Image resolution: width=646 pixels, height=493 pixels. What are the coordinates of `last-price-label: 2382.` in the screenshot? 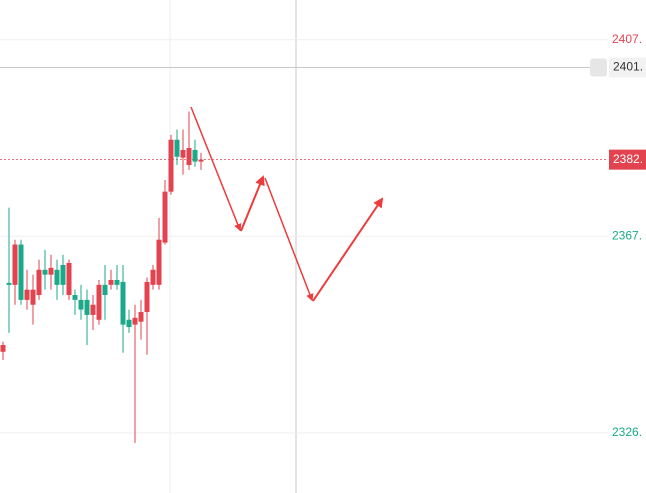 It's located at (628, 159).